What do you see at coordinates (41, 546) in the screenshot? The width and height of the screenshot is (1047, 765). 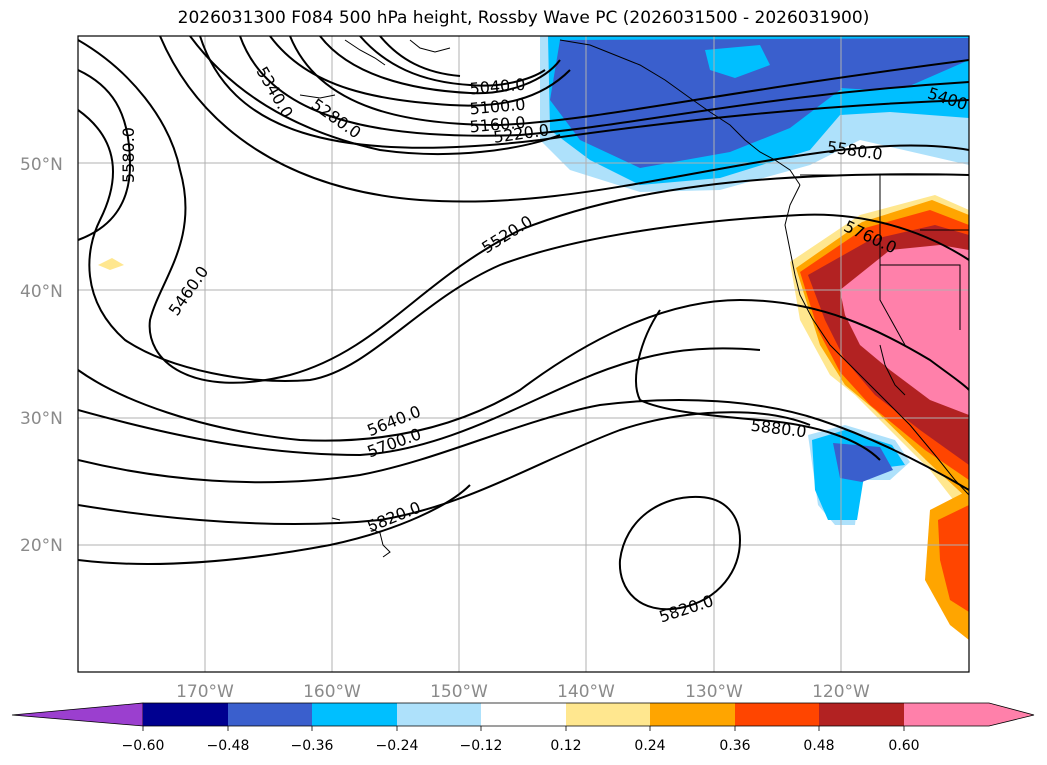 I see `lat-label: 20°N` at bounding box center [41, 546].